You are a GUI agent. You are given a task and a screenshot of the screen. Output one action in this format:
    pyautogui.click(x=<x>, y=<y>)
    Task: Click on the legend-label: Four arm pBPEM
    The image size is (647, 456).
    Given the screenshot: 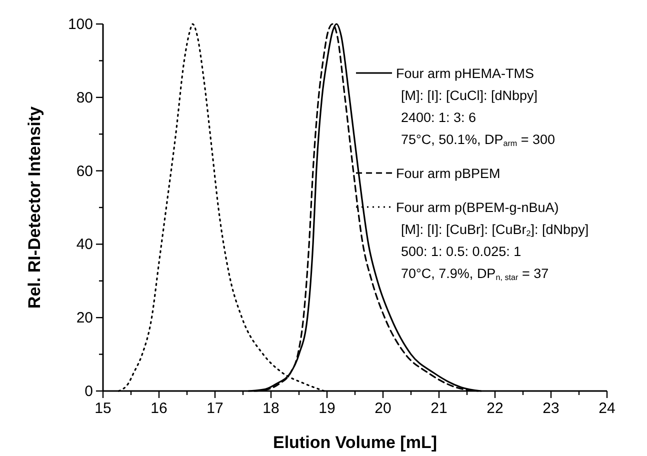 What is the action you would take?
    pyautogui.click(x=448, y=173)
    